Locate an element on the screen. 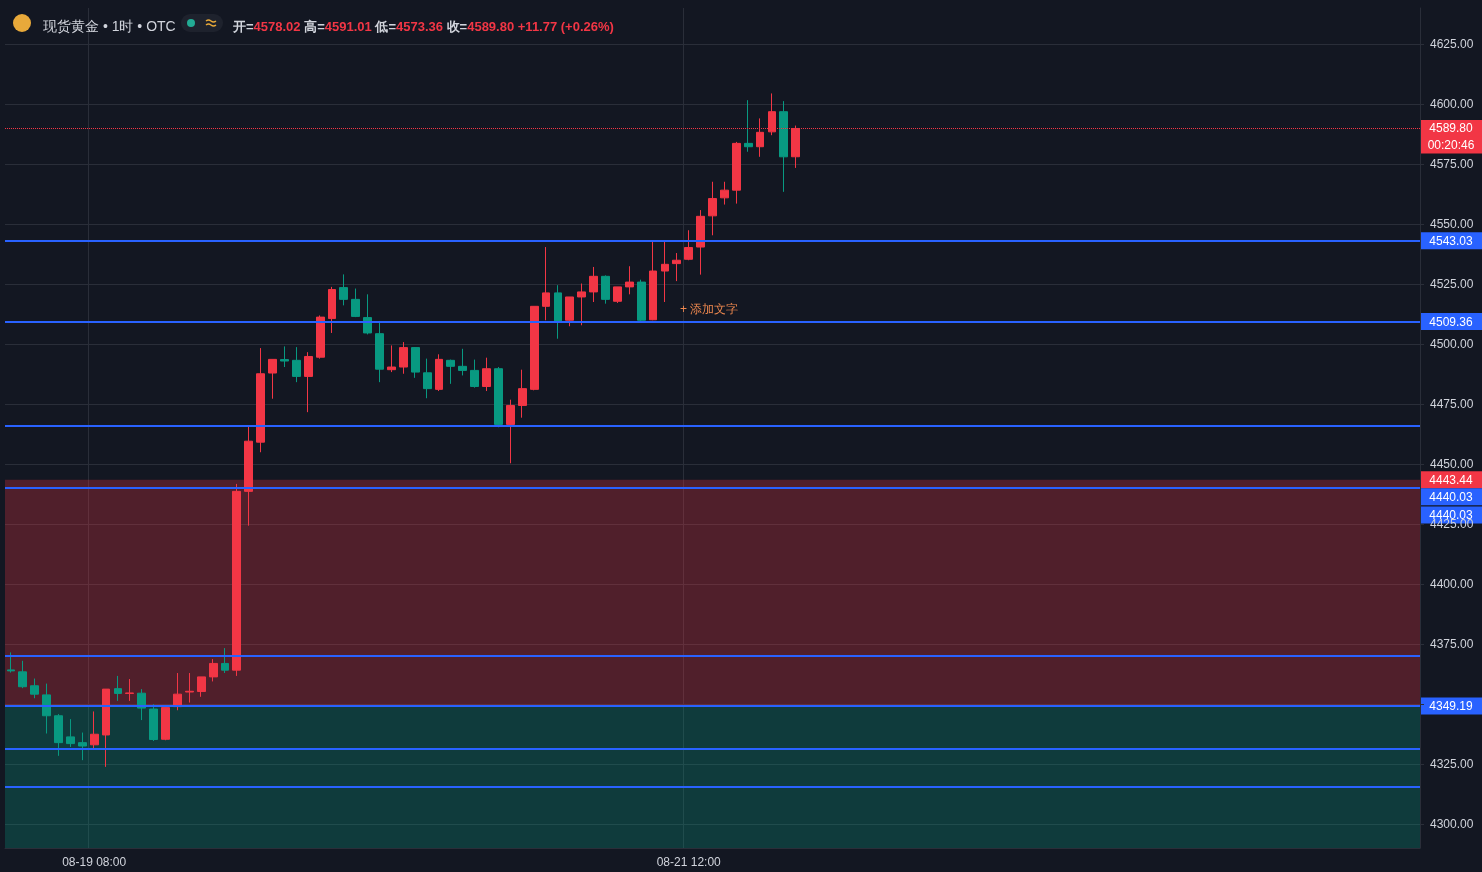  y-tick-label: 4600.00 is located at coordinates (1452, 104).